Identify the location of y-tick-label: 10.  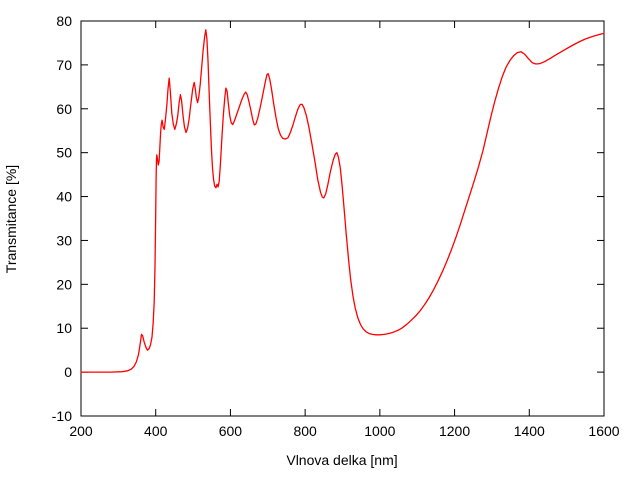
(64, 328).